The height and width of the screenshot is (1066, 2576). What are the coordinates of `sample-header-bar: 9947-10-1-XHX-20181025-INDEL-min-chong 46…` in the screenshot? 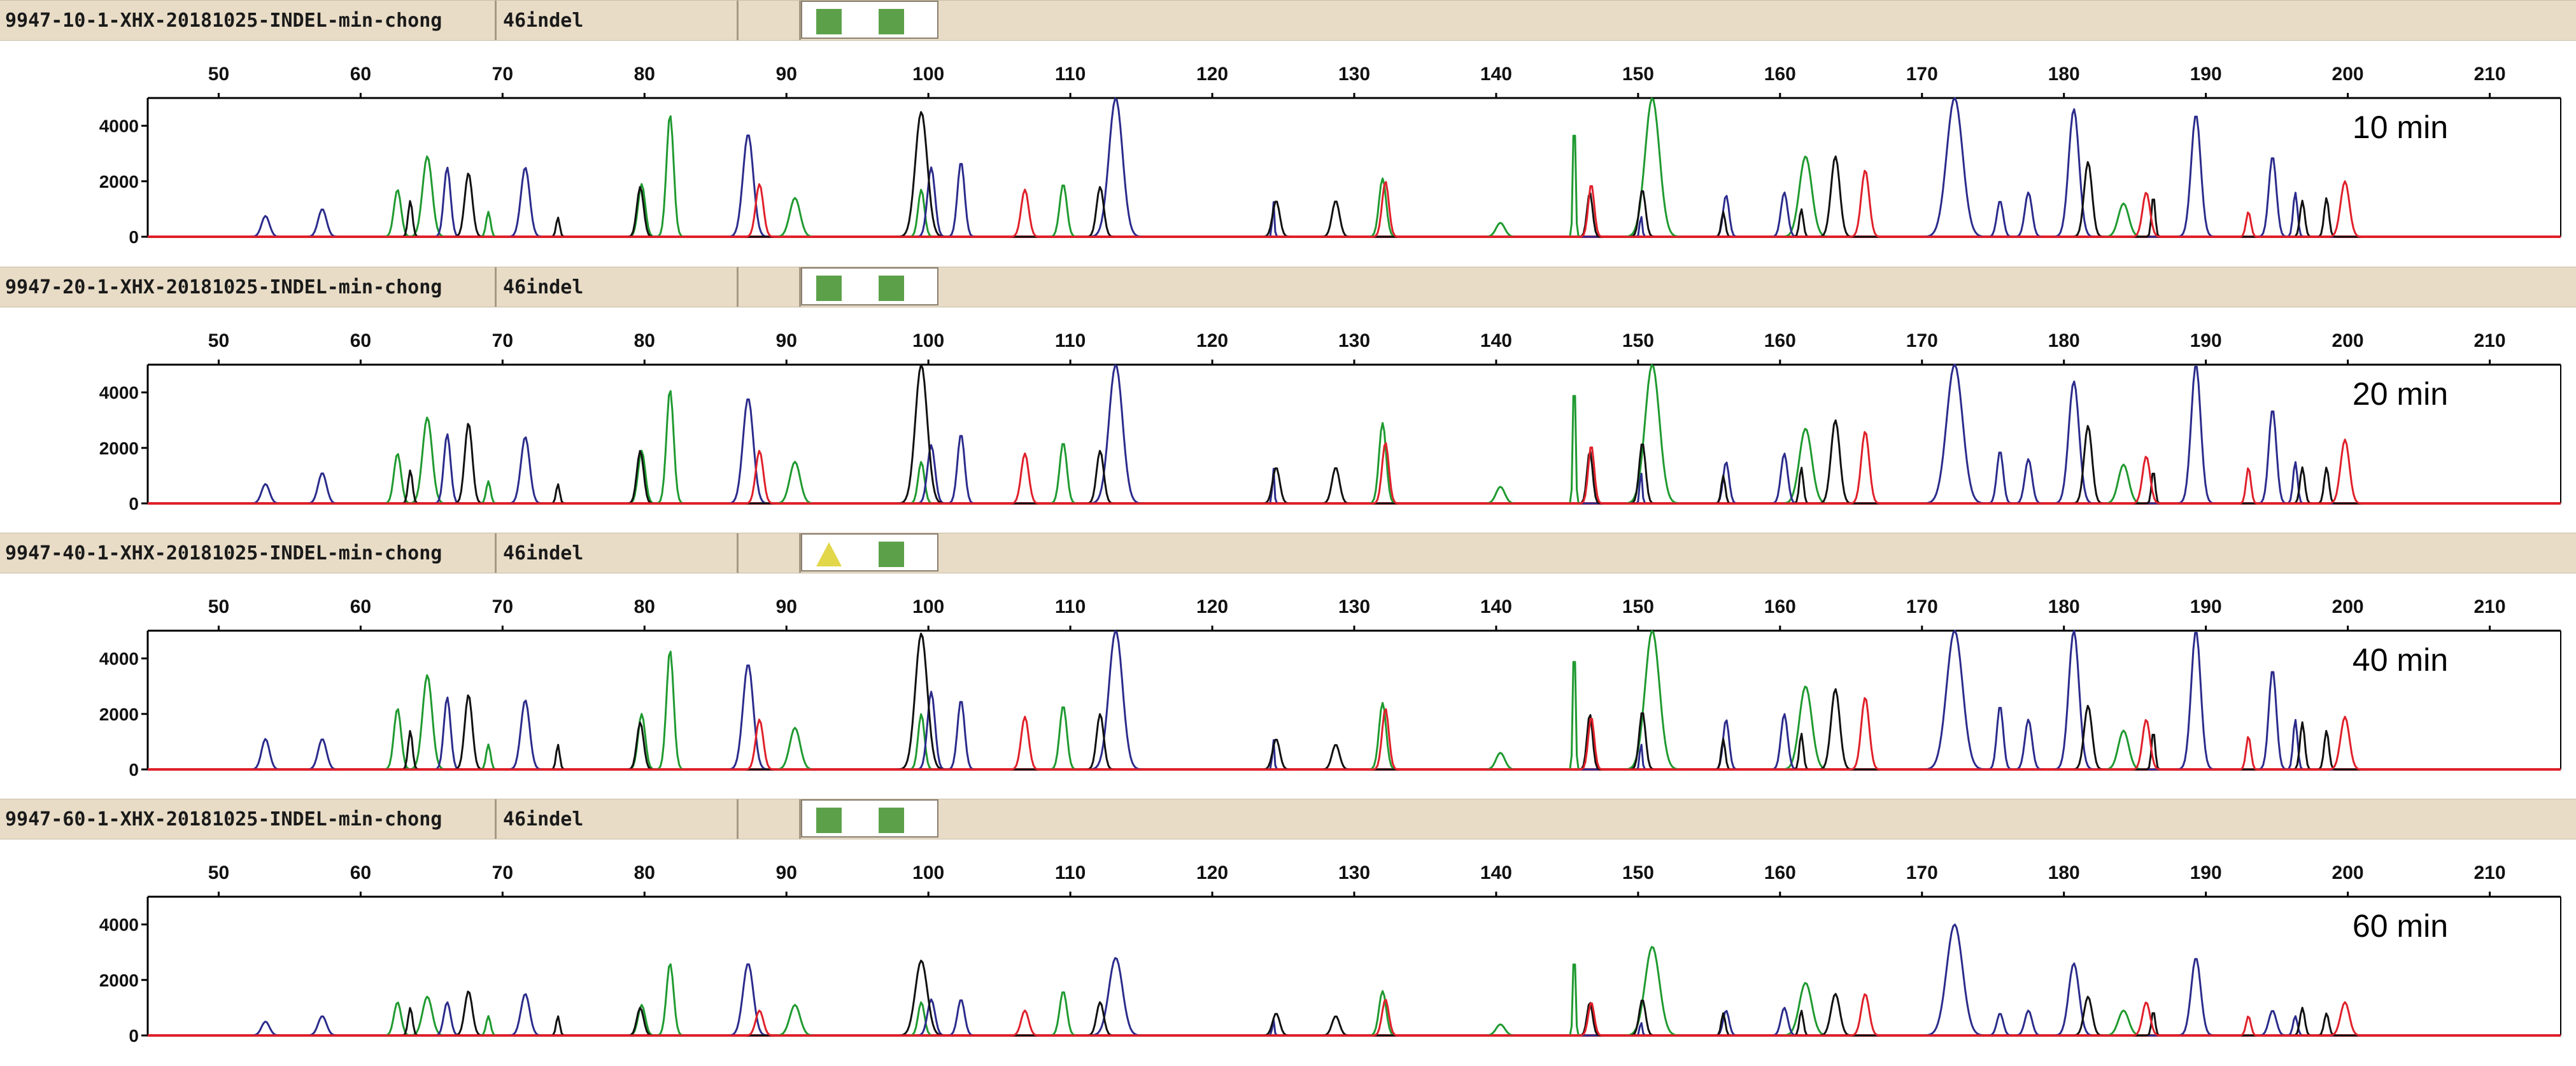 It's located at (1288, 20).